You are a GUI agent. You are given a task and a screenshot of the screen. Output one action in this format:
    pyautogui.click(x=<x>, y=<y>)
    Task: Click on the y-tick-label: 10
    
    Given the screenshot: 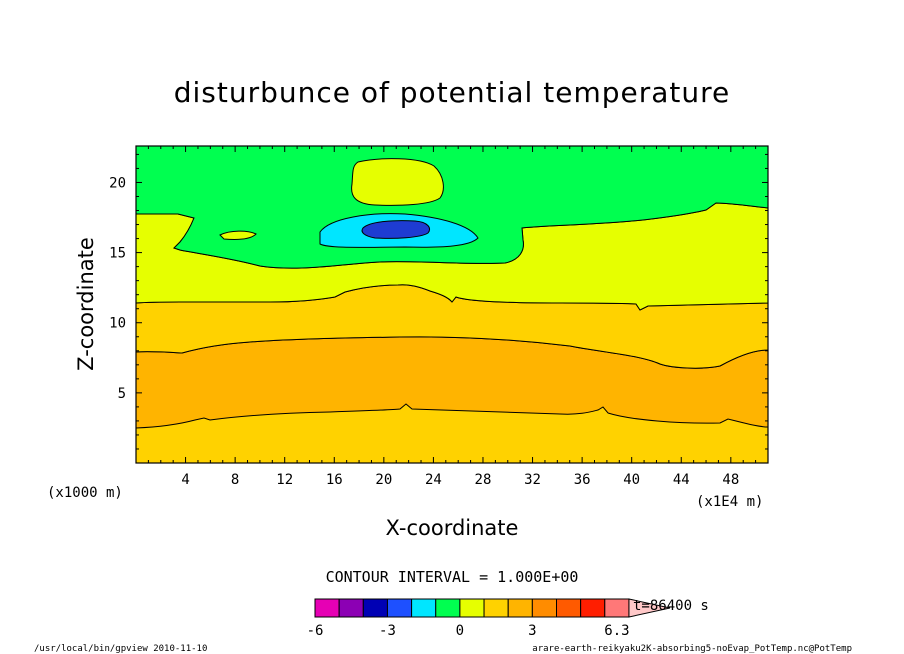 What is the action you would take?
    pyautogui.click(x=117, y=324)
    